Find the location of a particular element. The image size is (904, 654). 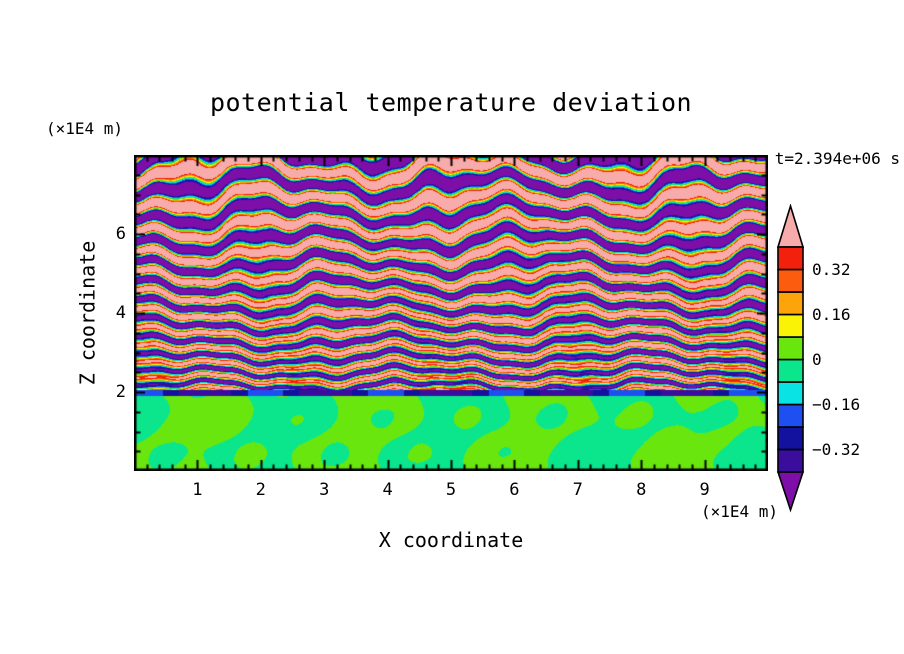

colorbar-tick-label: −0.32 is located at coordinates (836, 449).